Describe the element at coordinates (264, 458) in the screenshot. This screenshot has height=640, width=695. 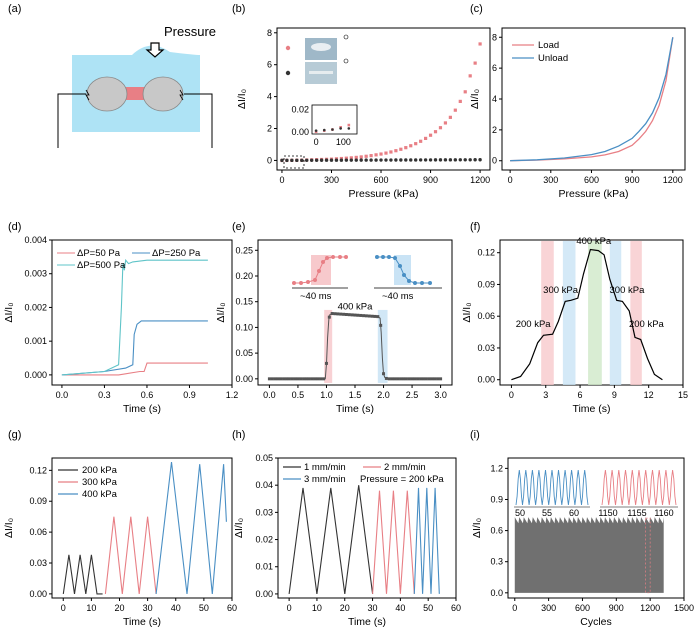
I see `y-tick-label: 0.05` at that location.